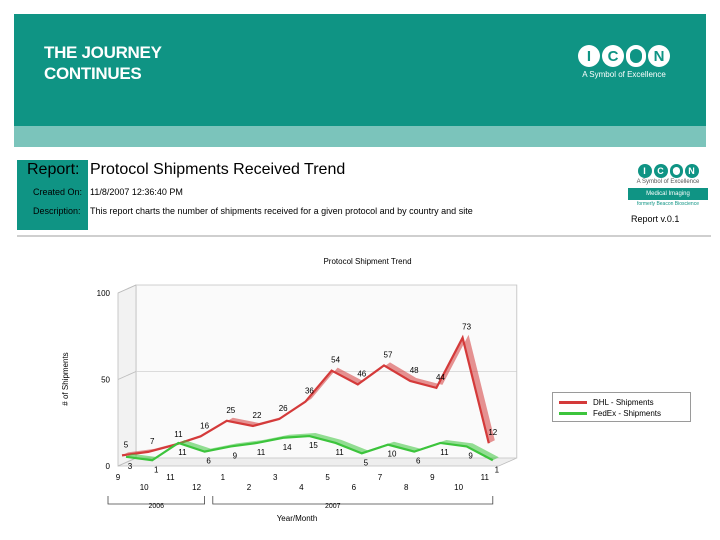 The image size is (720, 540). Describe the element at coordinates (152, 441) in the screenshot. I see `data-label: 7` at that location.